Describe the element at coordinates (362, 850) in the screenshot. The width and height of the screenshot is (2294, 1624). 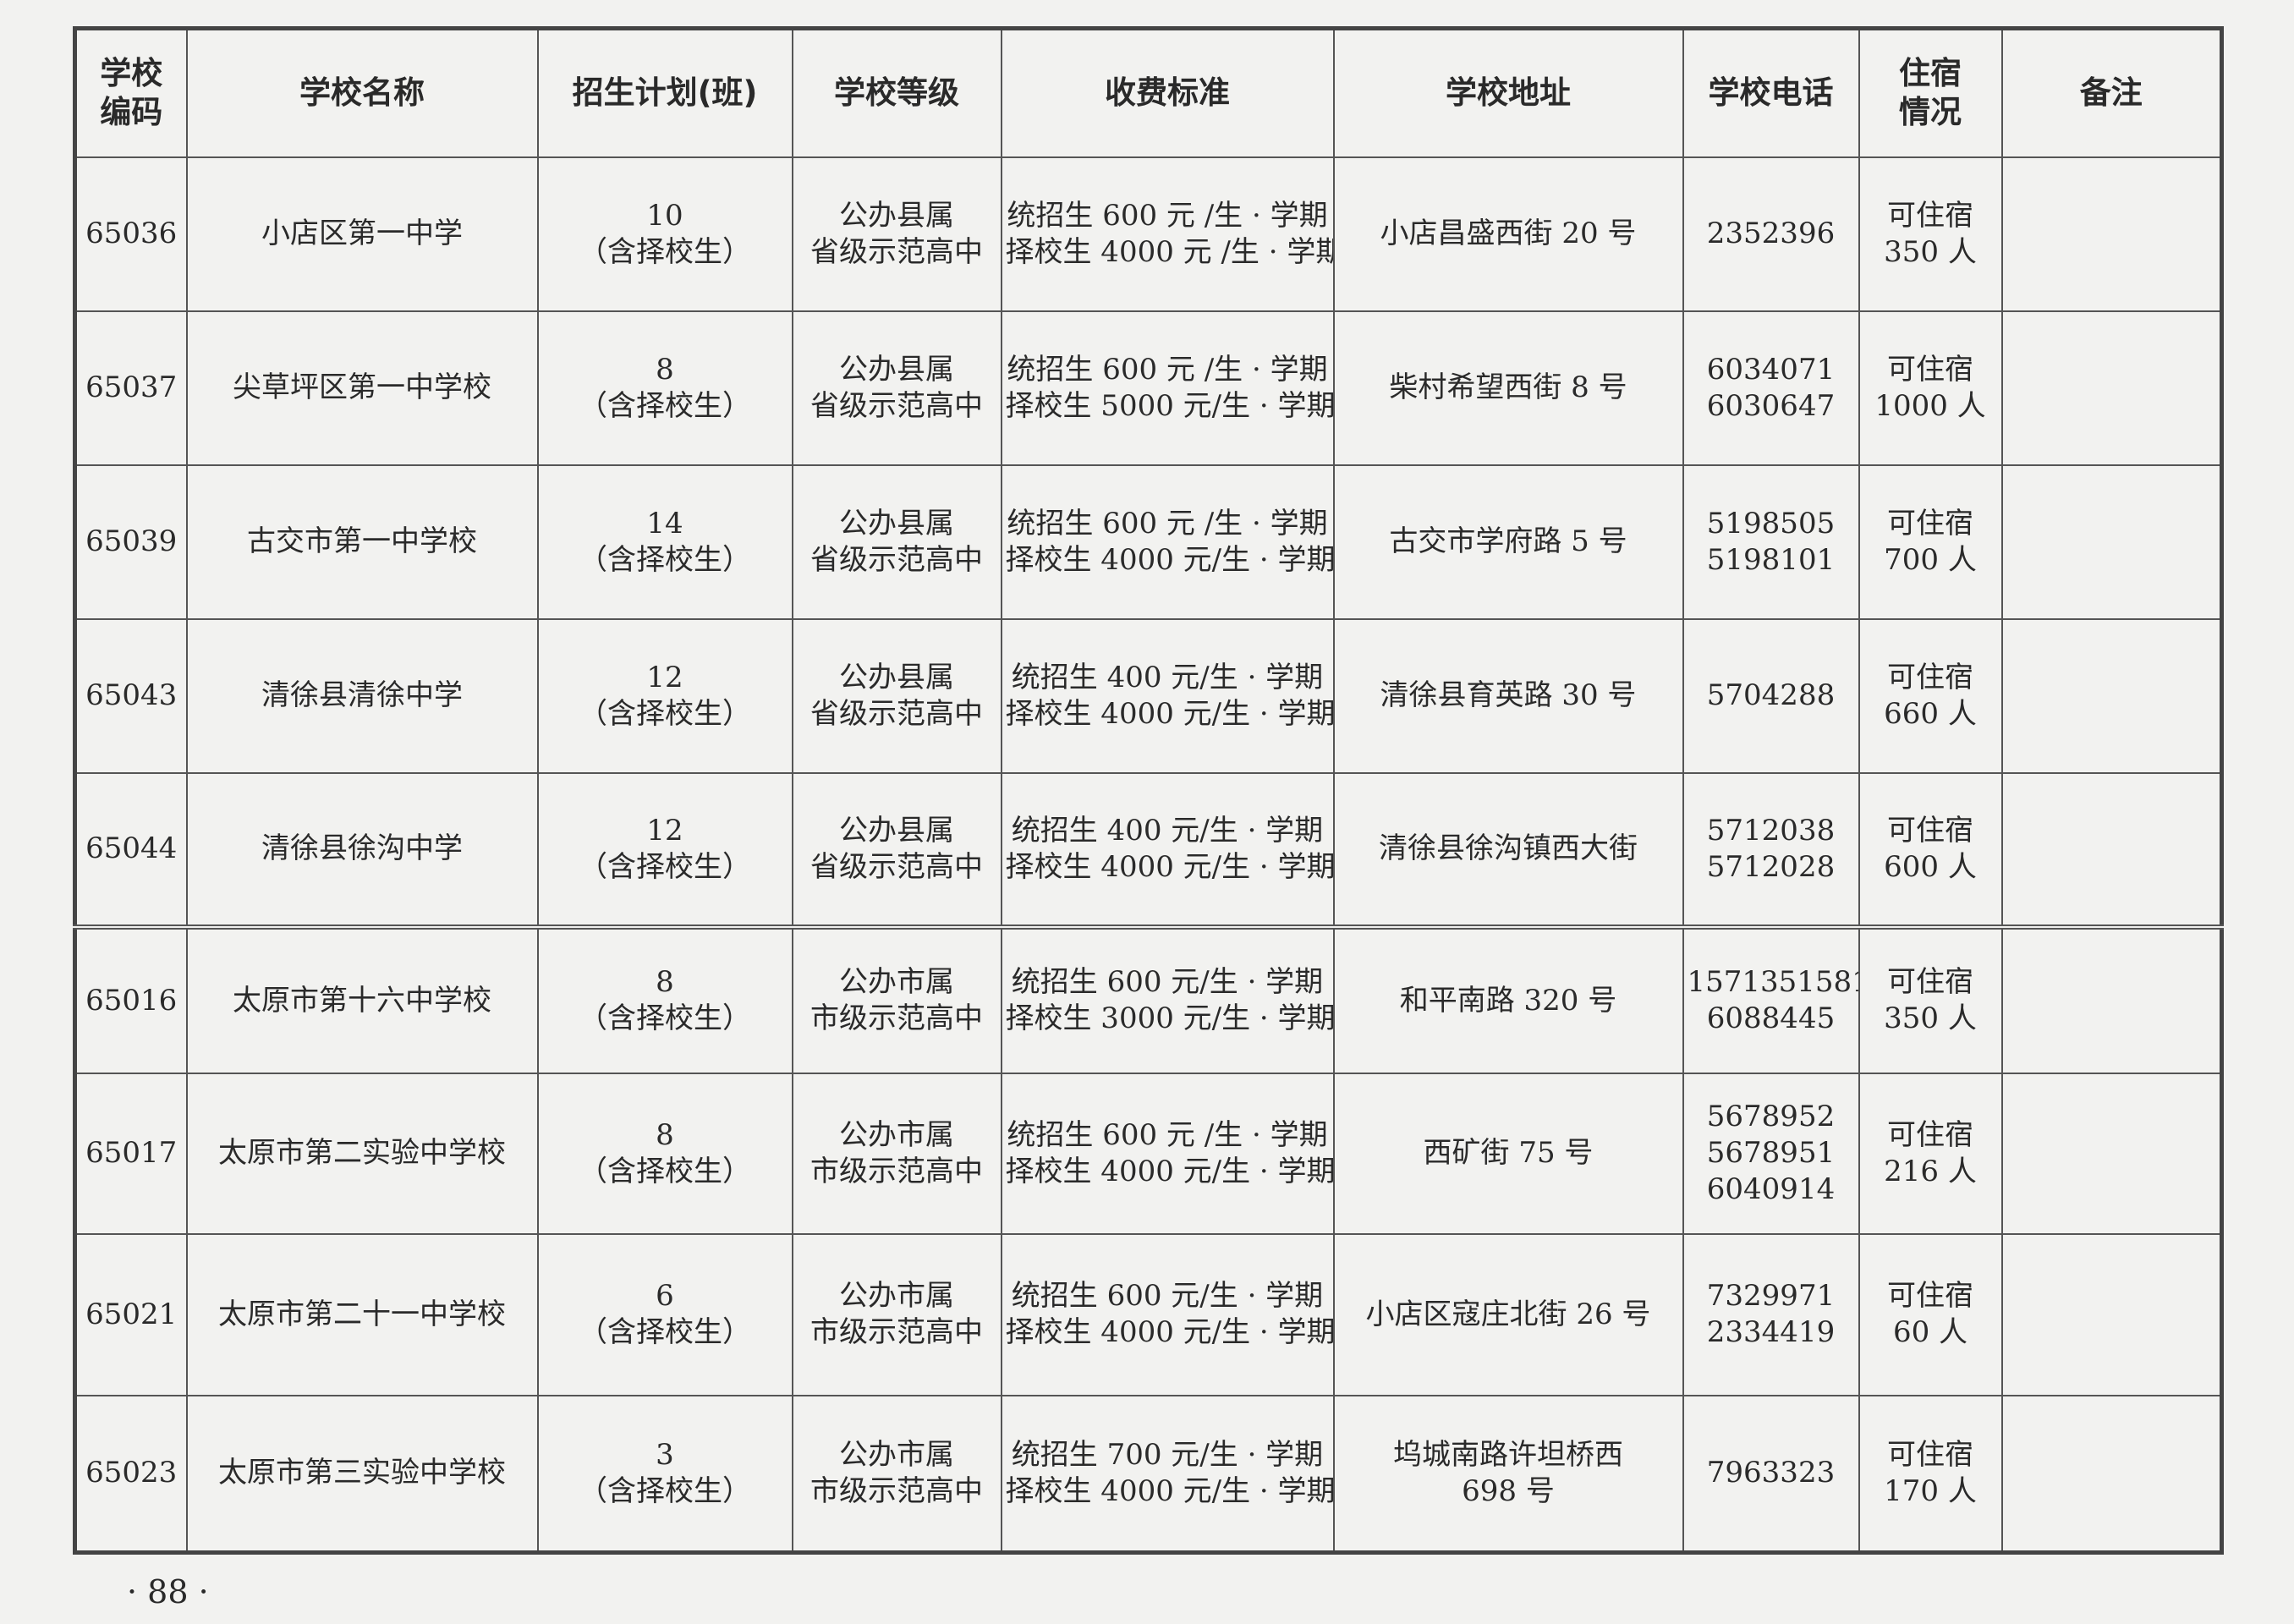
I see `cell-name: 清徐县徐沟中学` at that location.